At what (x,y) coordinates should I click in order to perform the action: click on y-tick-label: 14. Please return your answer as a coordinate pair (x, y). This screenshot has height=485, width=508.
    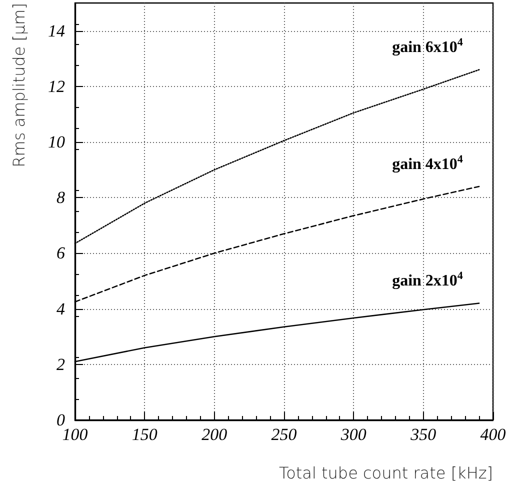
    Looking at the image, I should click on (57, 30).